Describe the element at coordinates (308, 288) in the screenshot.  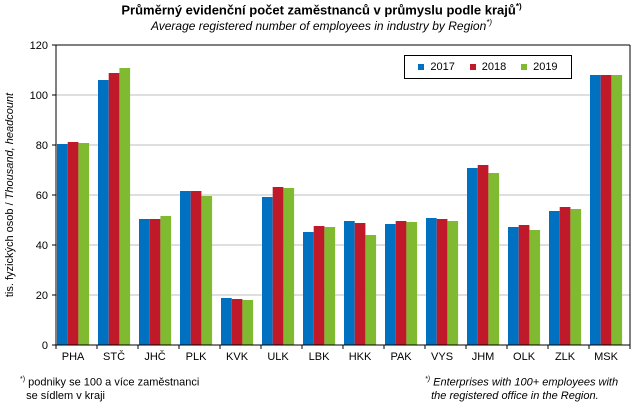
I see `bar-2017-LBK` at that location.